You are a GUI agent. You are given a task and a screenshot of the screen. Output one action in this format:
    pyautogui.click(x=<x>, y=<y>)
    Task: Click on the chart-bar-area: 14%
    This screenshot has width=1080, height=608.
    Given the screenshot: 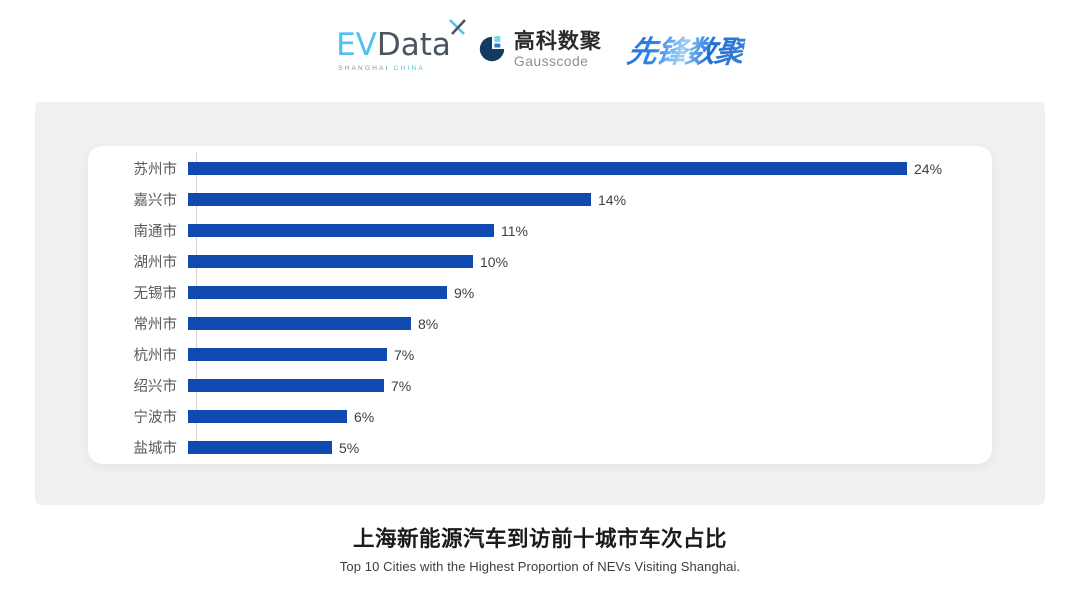 What is the action you would take?
    pyautogui.click(x=590, y=199)
    